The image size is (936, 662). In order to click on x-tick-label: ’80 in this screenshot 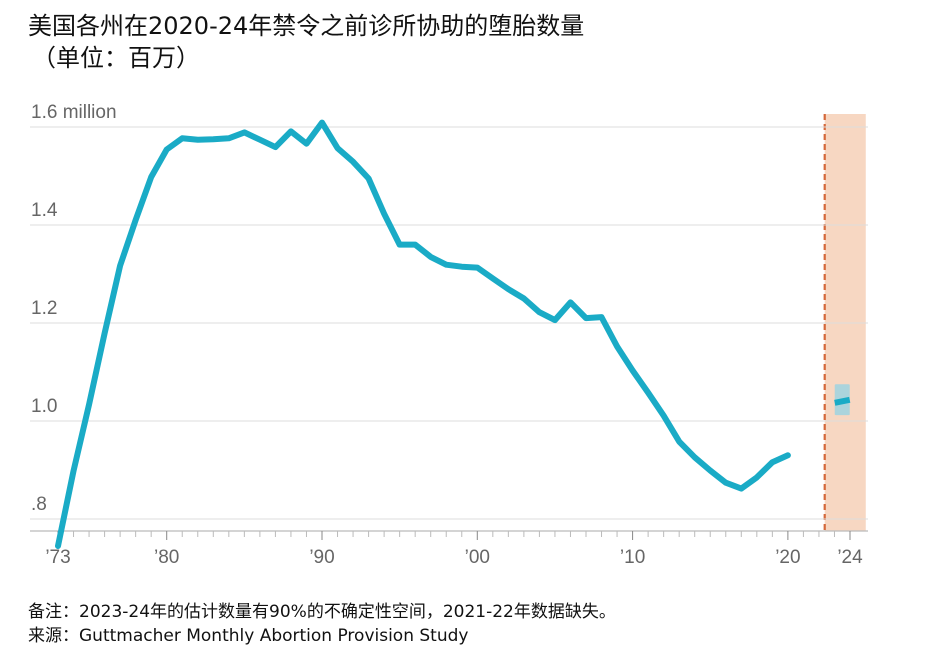, I will do `click(166, 557)`.